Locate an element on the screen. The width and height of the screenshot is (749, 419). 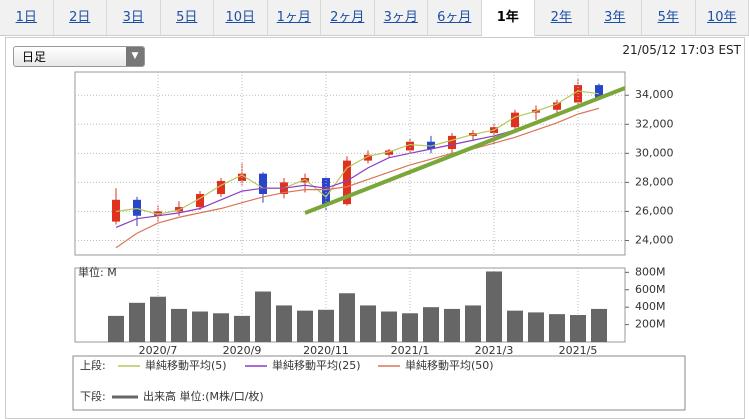
unit-label: 単位: M is located at coordinates (97, 272).